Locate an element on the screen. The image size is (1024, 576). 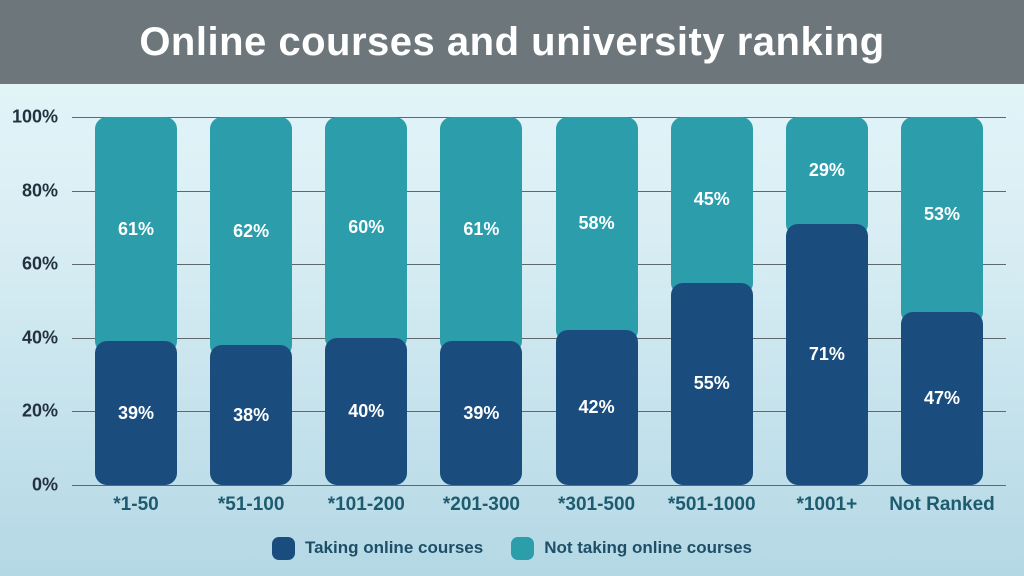
x-axis-label-cell: *301-500 is located at coordinates (597, 505).